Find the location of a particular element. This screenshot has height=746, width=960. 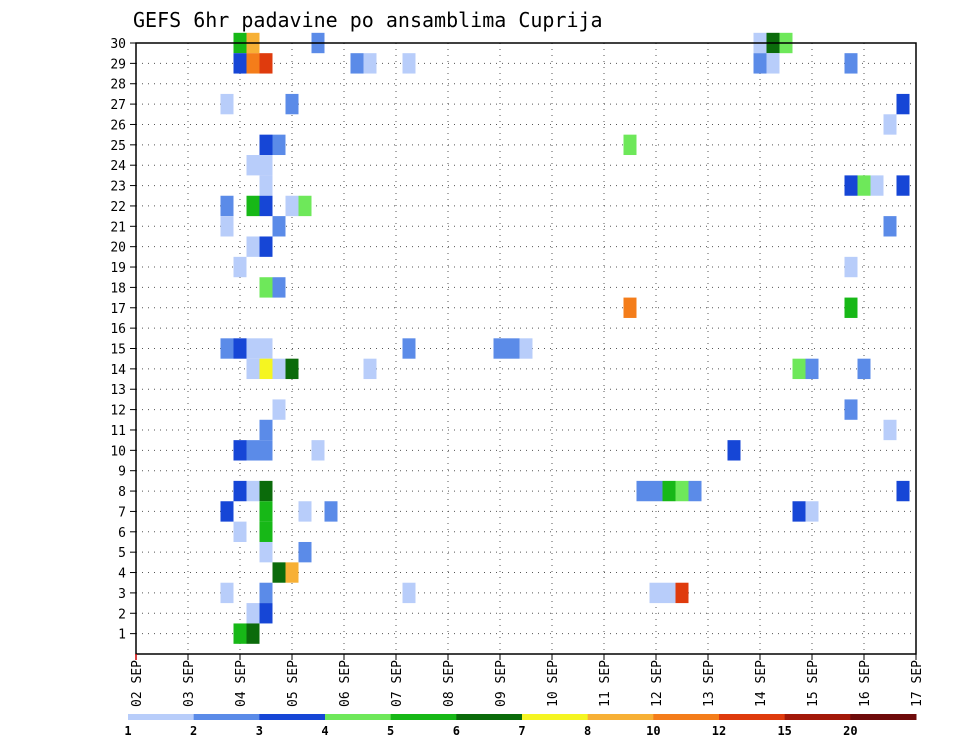

y-tick-label: 18 is located at coordinates (118, 288).